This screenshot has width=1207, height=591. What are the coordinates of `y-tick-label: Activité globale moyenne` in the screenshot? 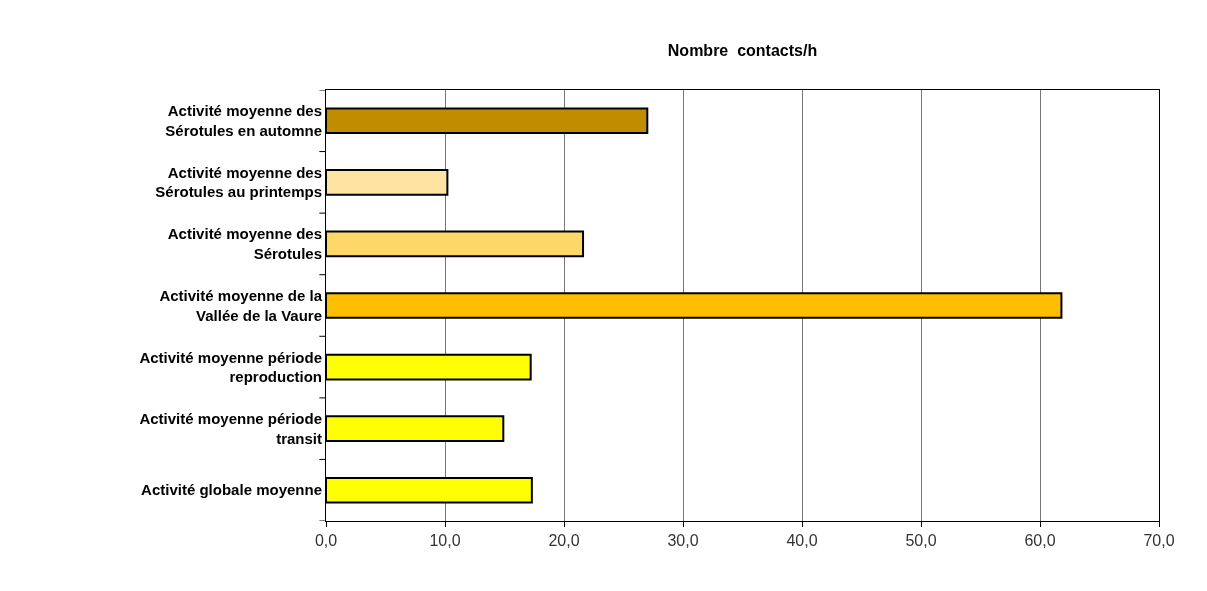 It's located at (231, 490).